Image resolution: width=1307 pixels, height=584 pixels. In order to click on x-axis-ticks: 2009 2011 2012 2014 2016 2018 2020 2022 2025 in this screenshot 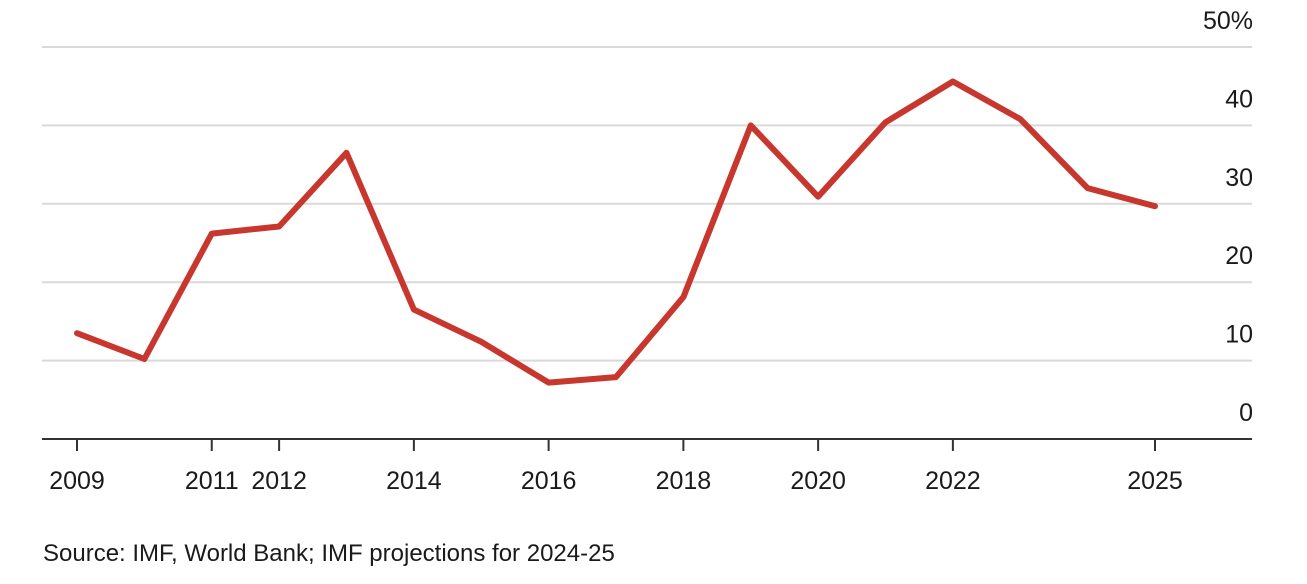, I will do `click(616, 467)`.